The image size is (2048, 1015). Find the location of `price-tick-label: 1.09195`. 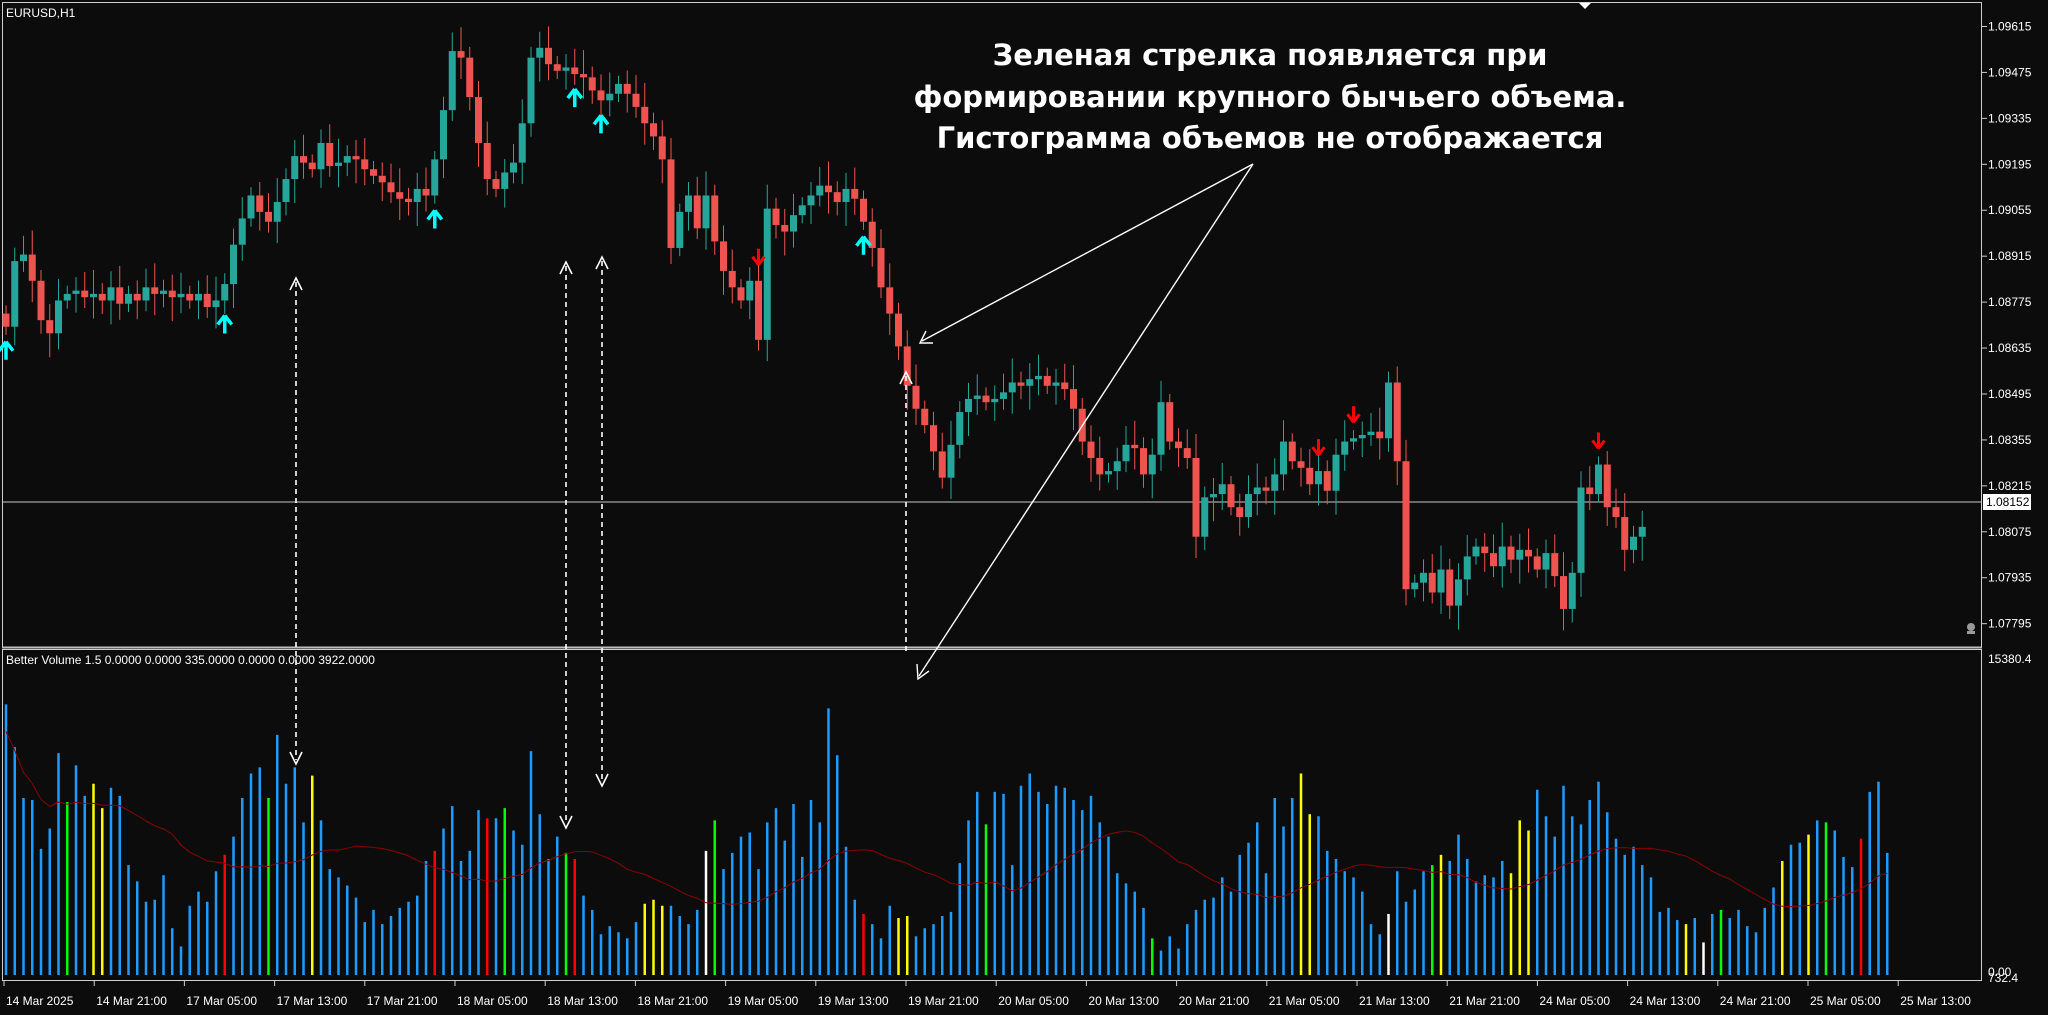

price-tick-label: 1.09195 is located at coordinates (2010, 164).